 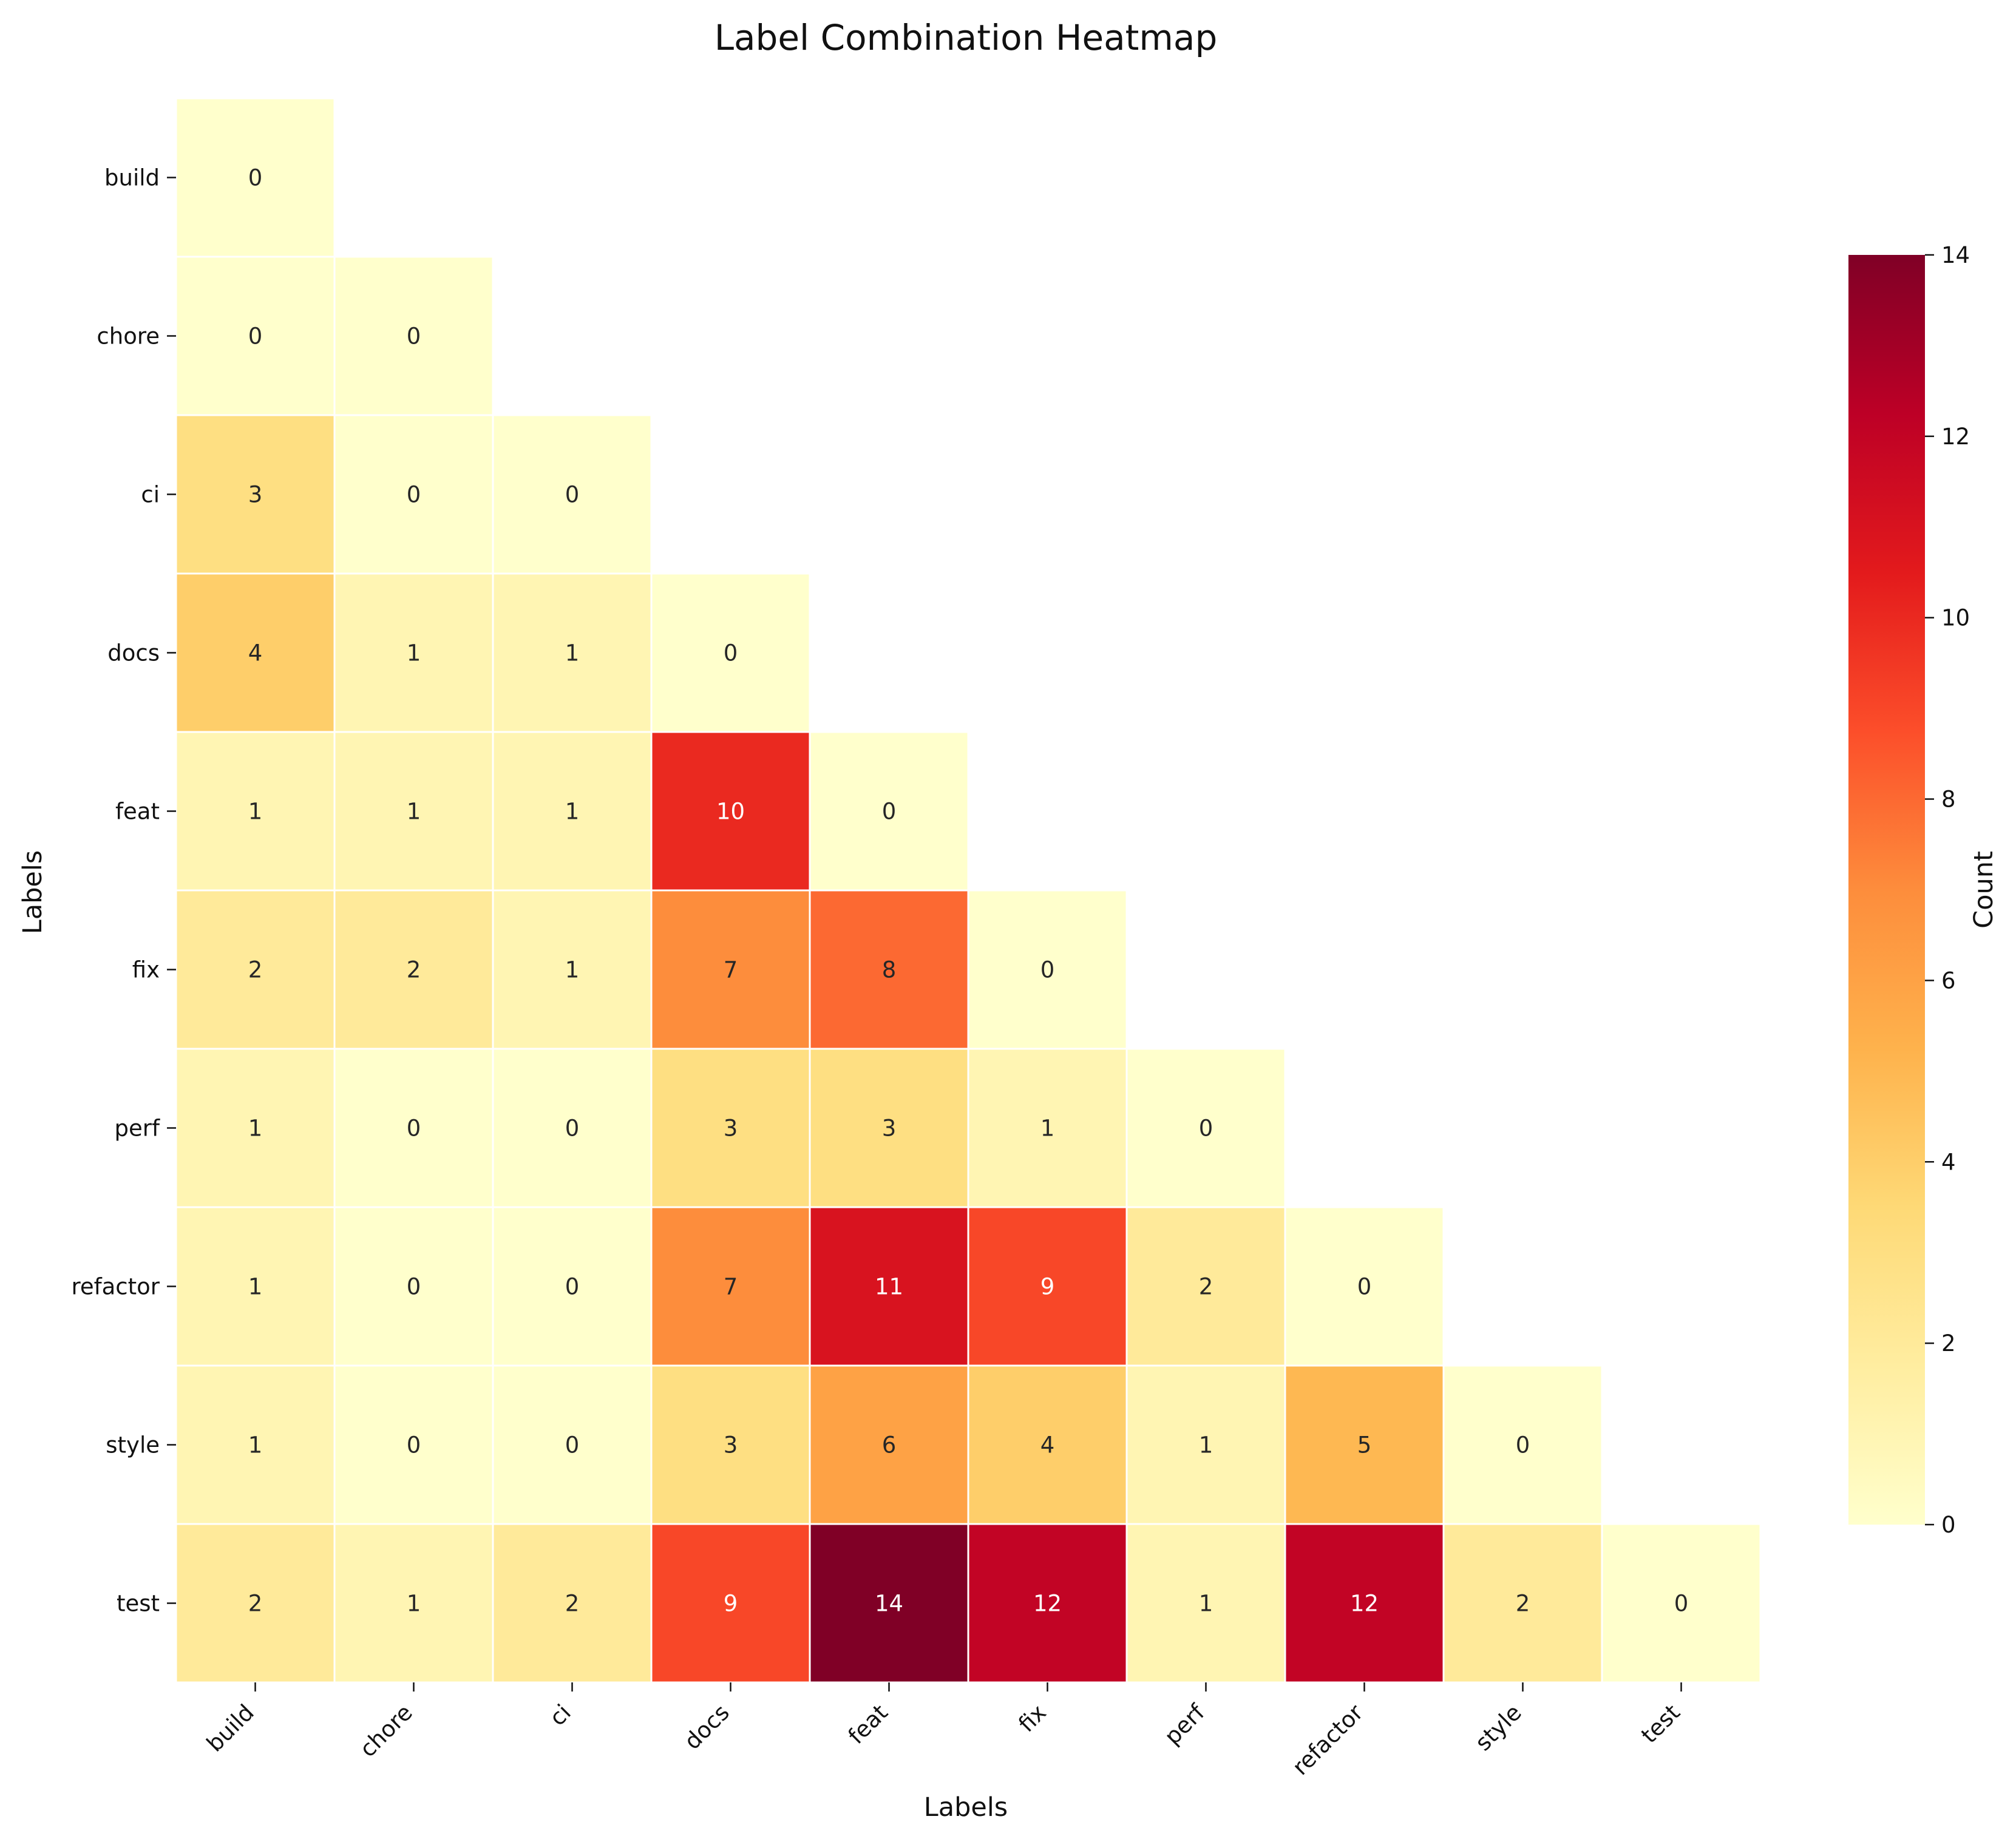 What do you see at coordinates (1955, 255) in the screenshot?
I see `colorbar-tick-label: 14` at bounding box center [1955, 255].